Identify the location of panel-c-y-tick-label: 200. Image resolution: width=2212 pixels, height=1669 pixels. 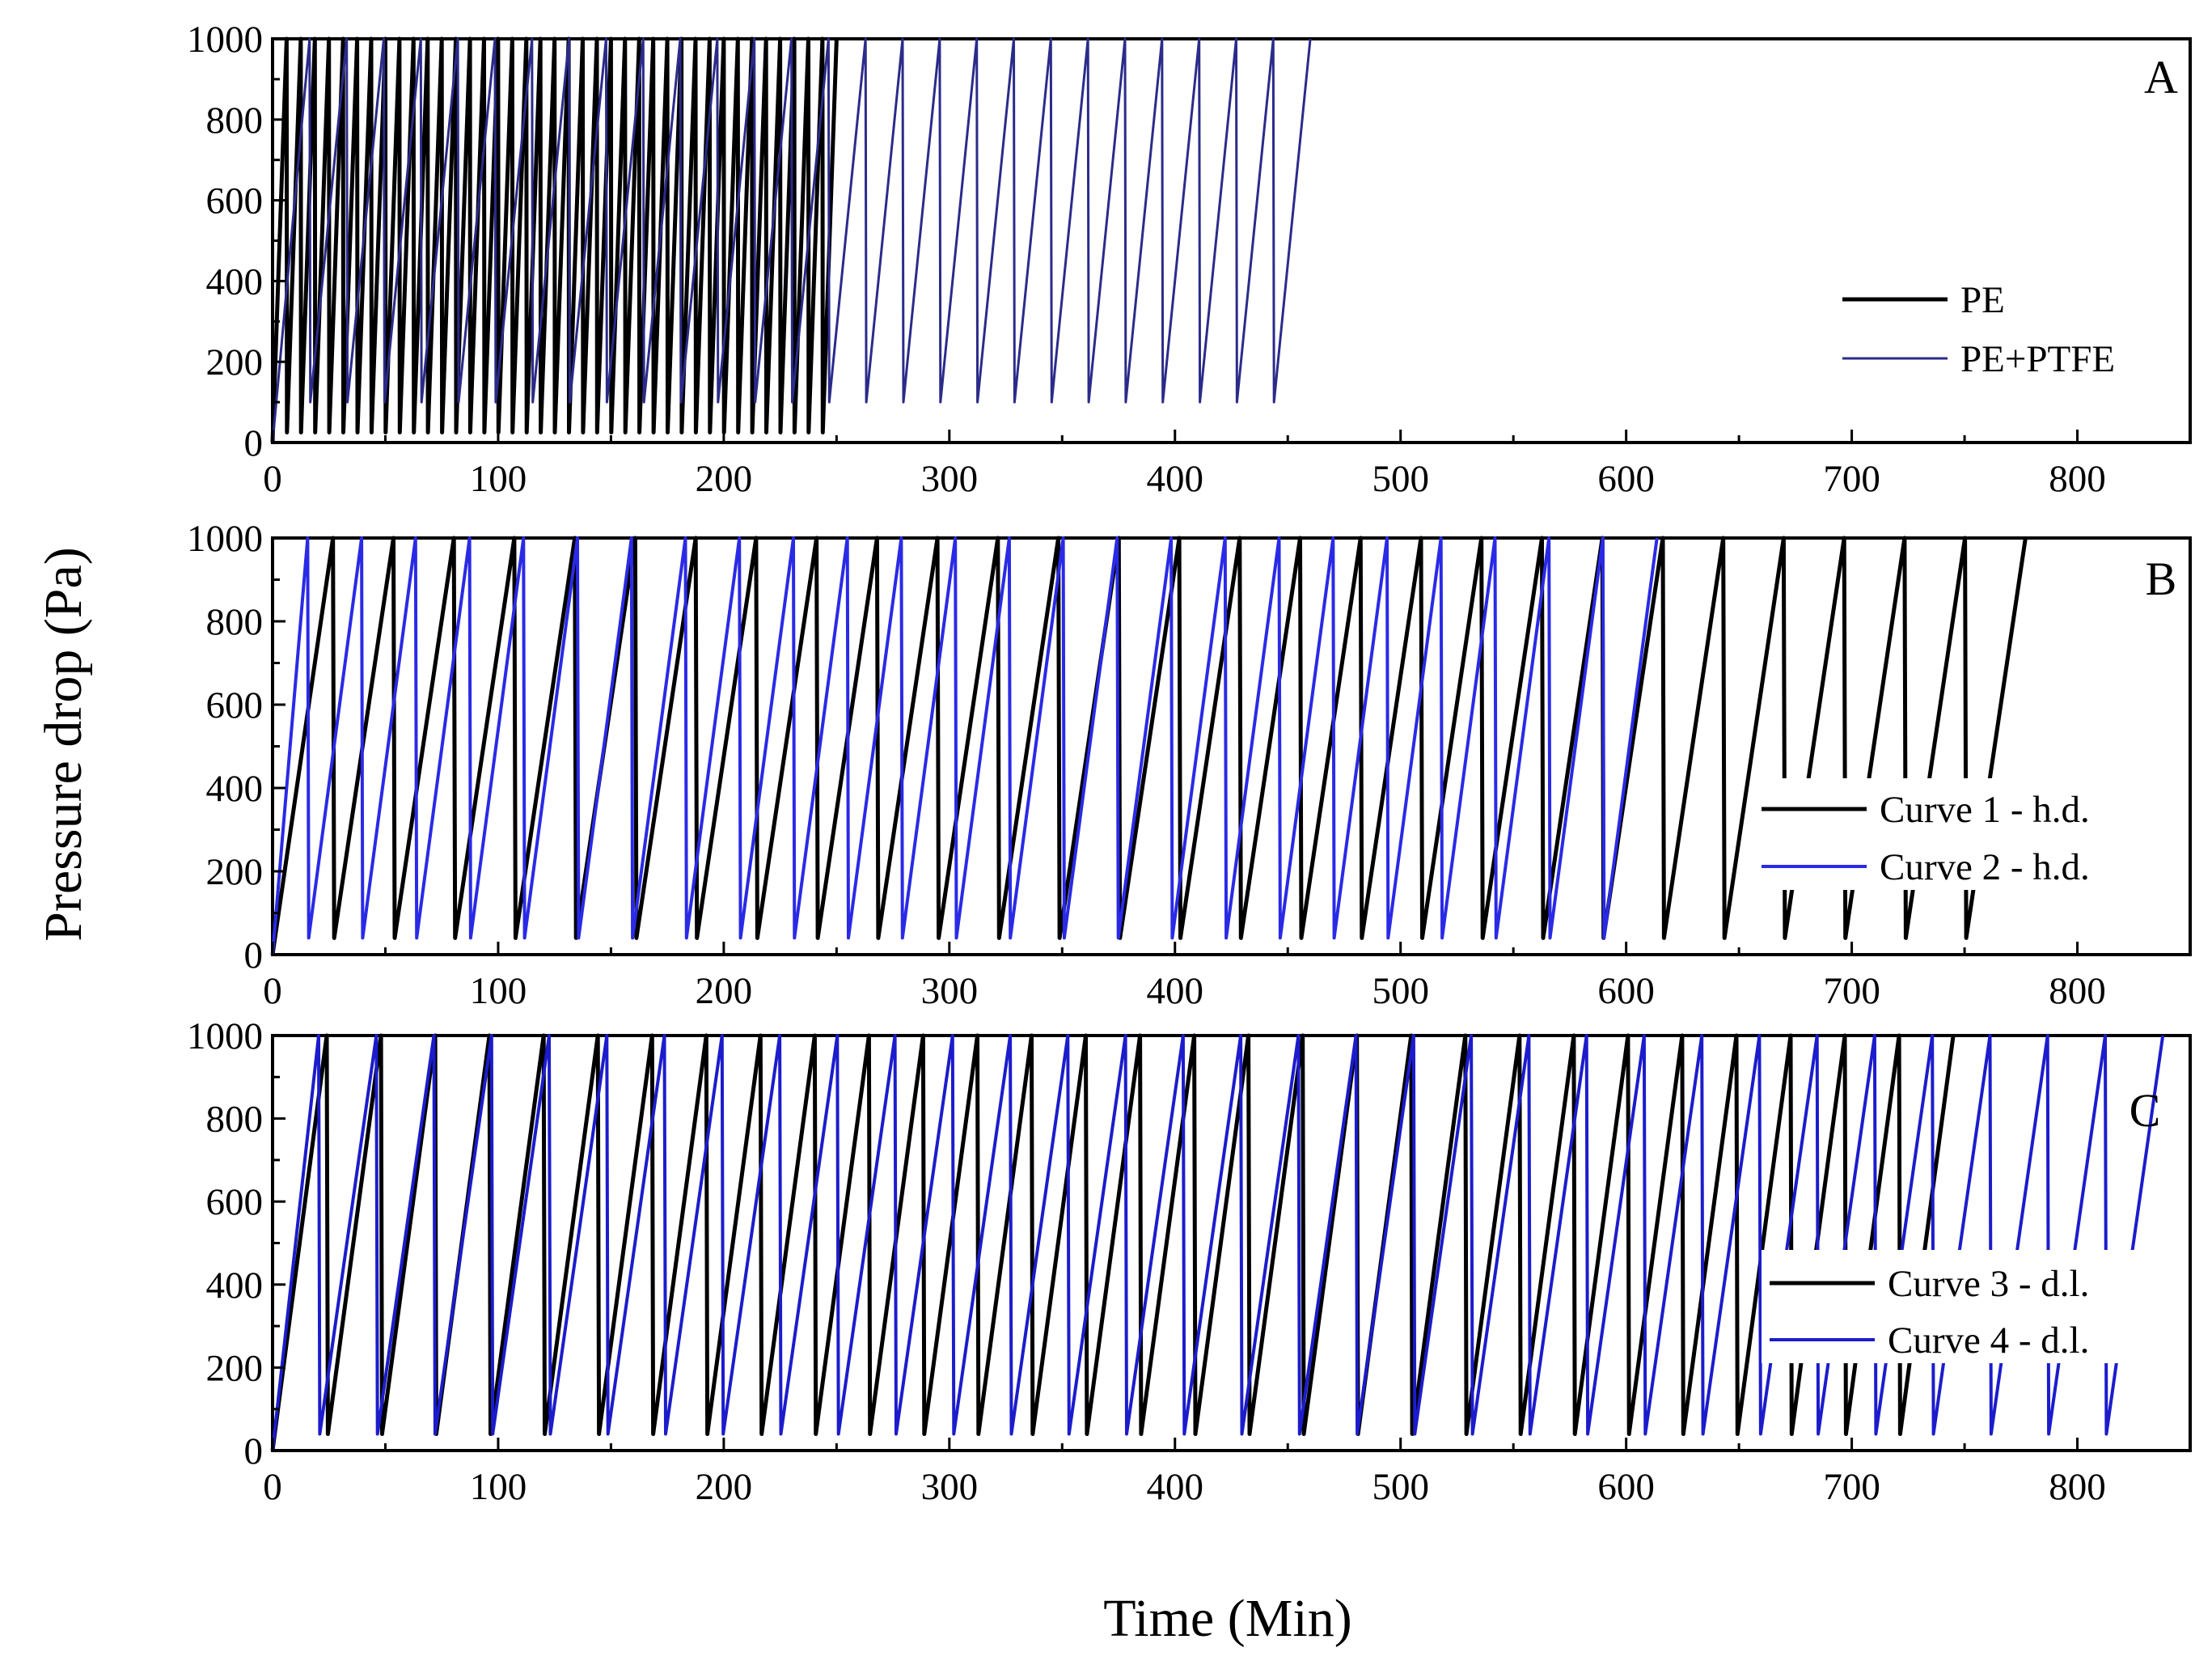
(235, 1368).